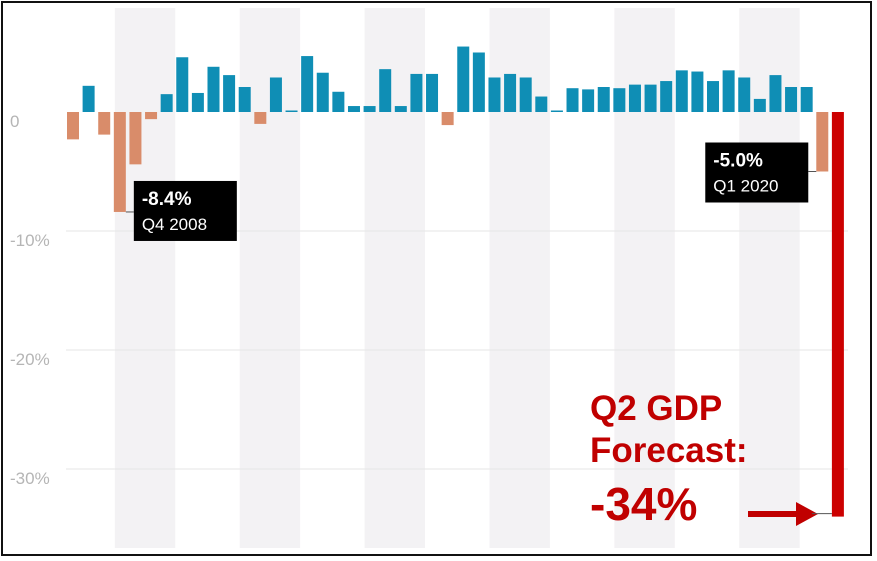 This screenshot has height=561, width=877. I want to click on y-tick-label-2: -20%, so click(30, 359).